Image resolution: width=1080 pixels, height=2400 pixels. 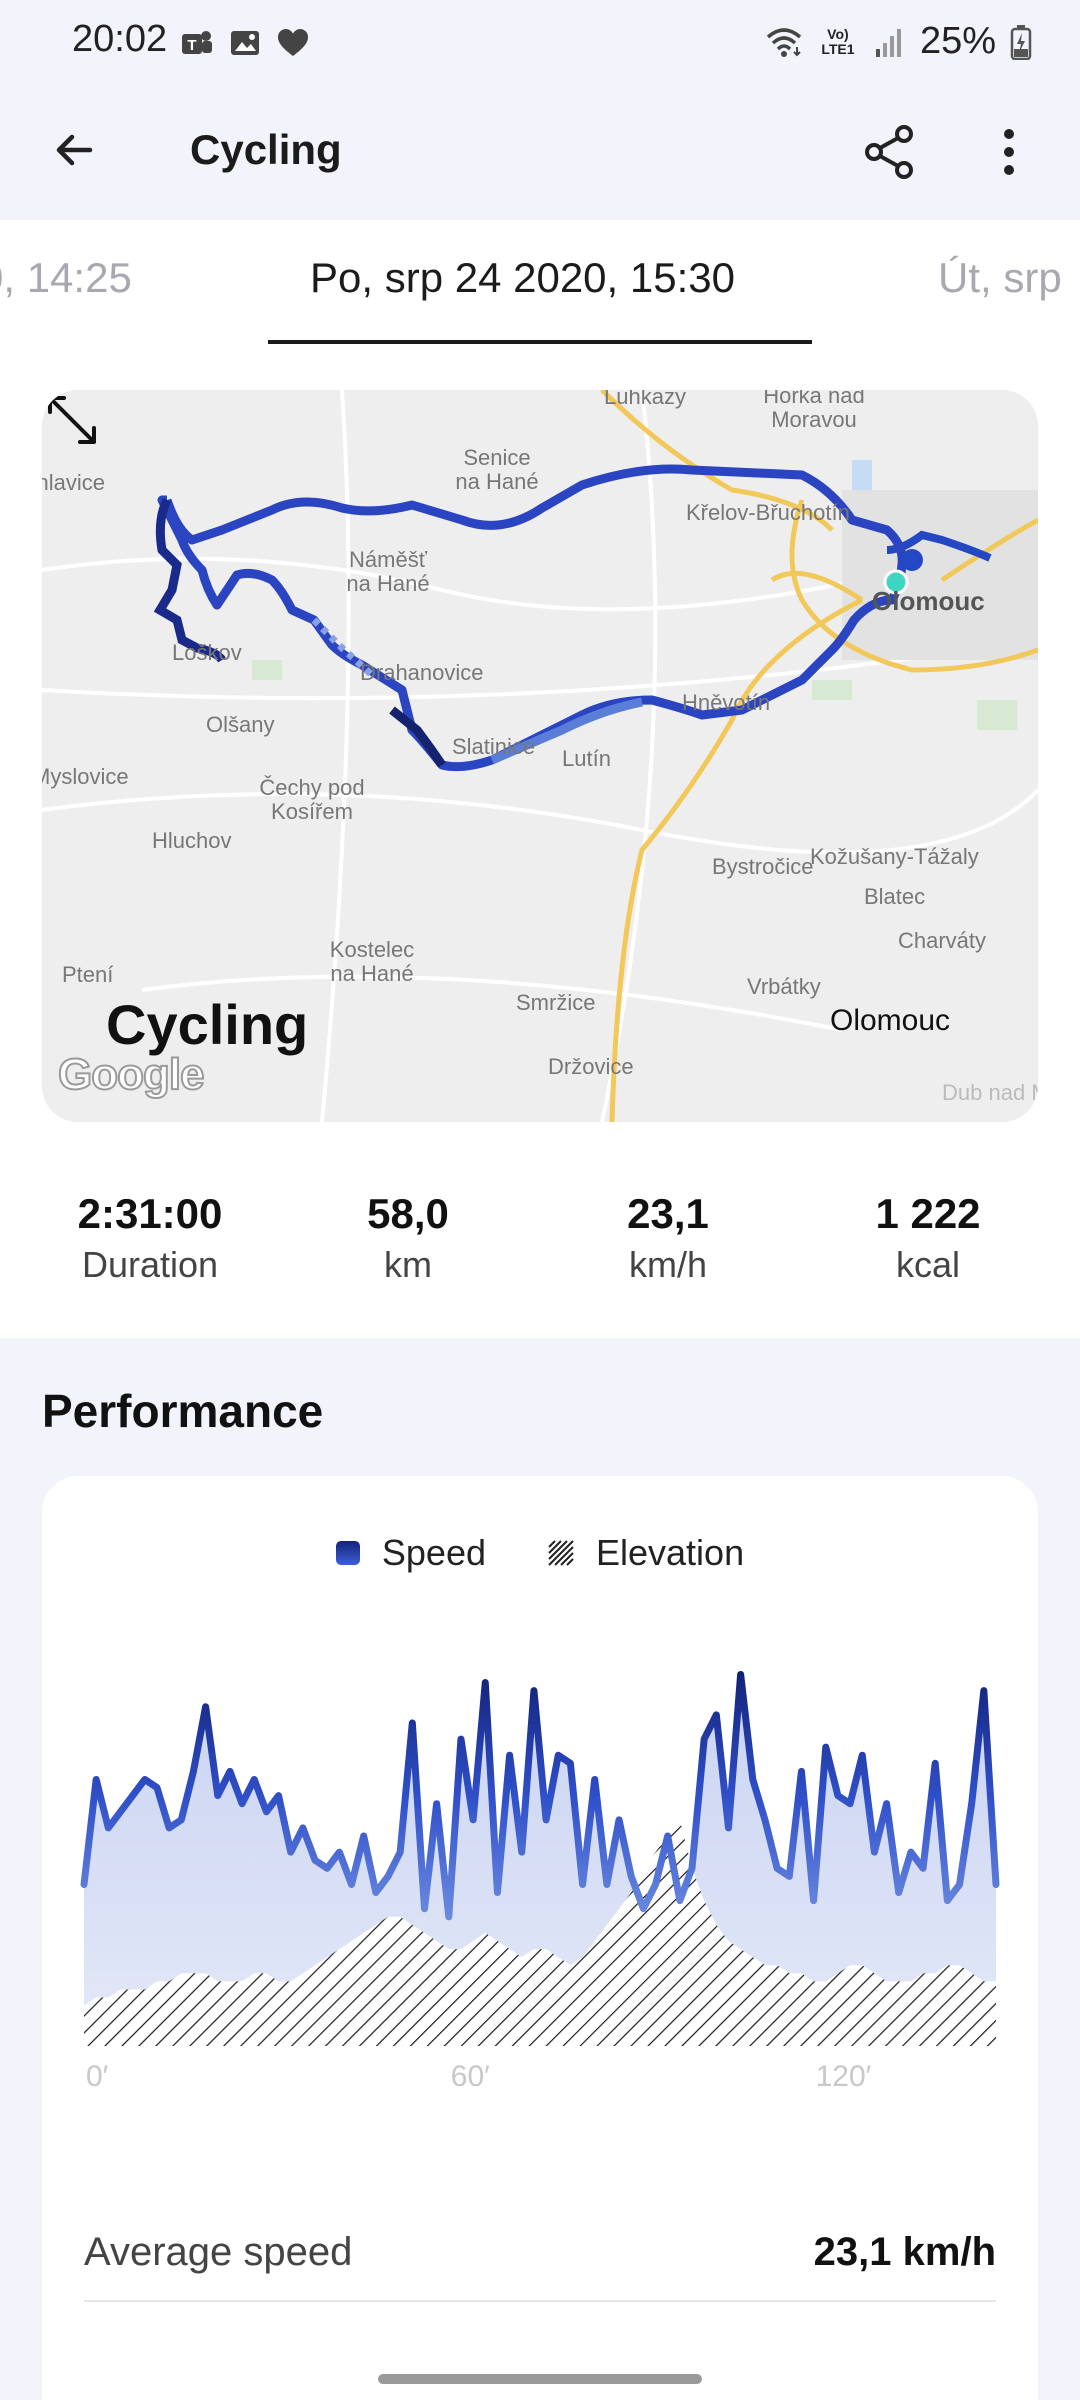 I want to click on map-label: Slatinice, so click(x=494, y=746).